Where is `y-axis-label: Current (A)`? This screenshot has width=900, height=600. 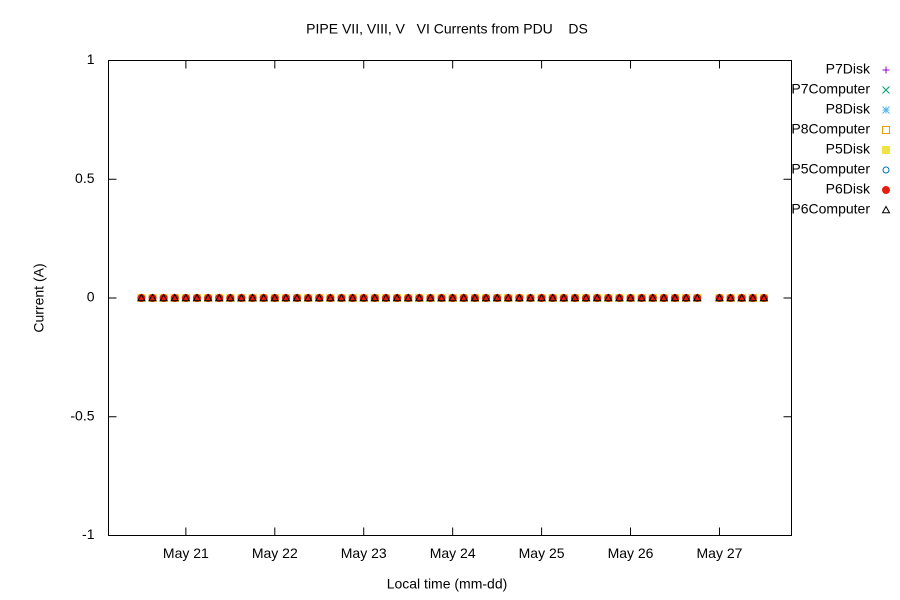
y-axis-label: Current (A) is located at coordinates (39, 297).